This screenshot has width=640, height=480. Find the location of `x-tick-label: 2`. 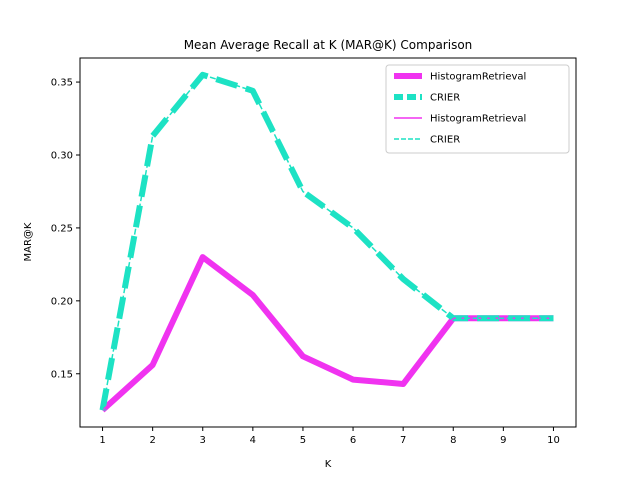

x-tick-label: 2 is located at coordinates (152, 440).